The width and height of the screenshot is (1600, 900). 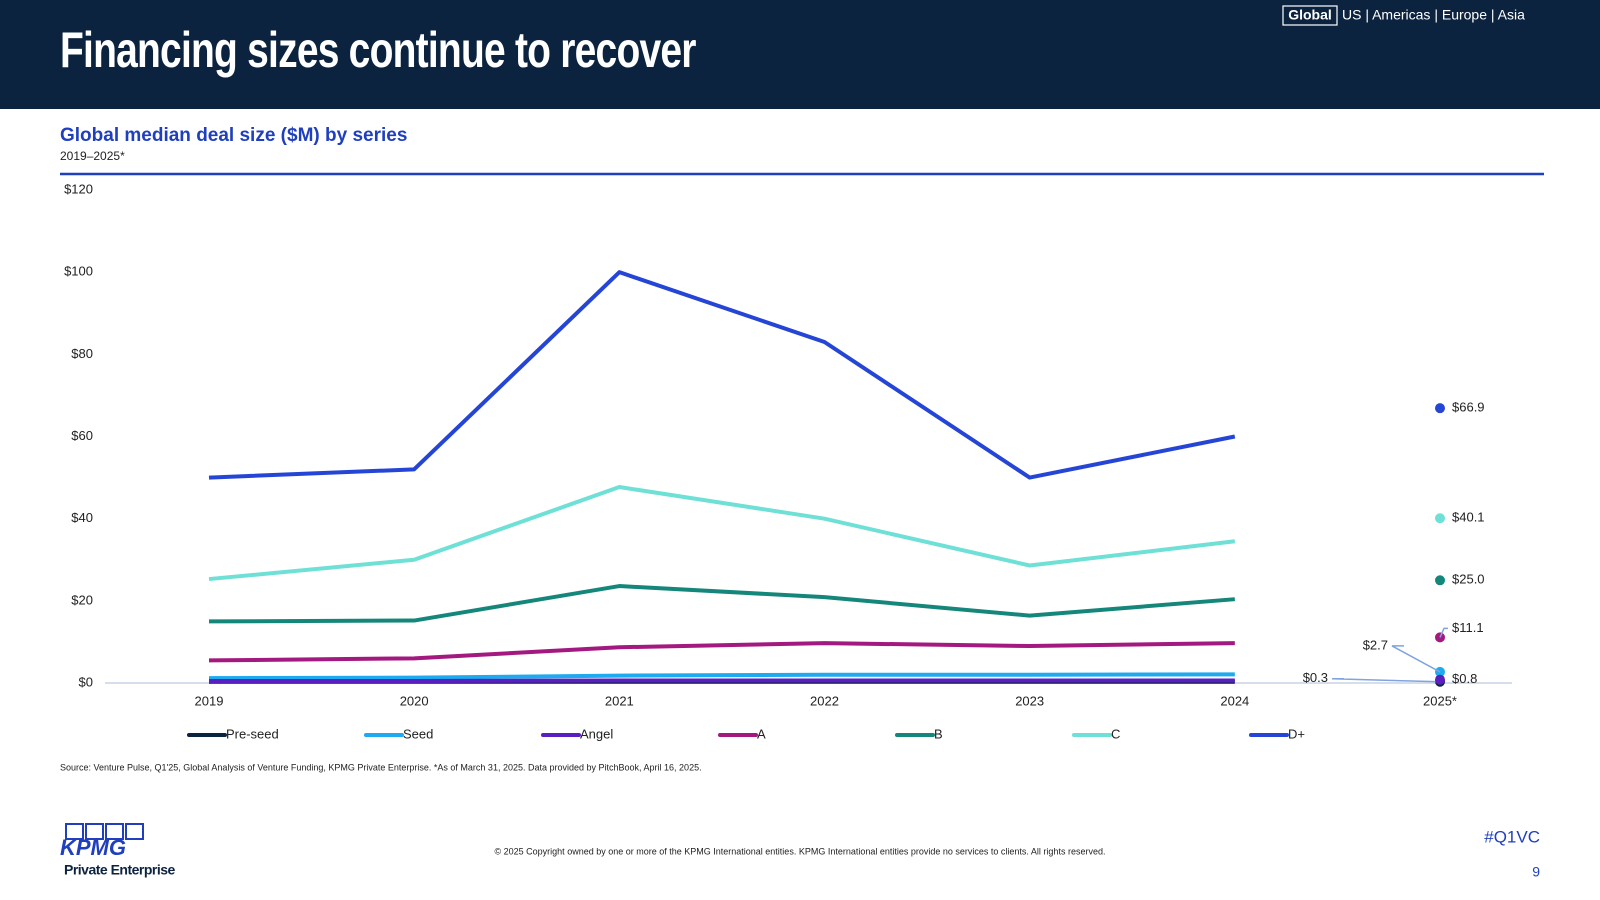 What do you see at coordinates (1464, 678) in the screenshot?
I see `data-label: $0.8` at bounding box center [1464, 678].